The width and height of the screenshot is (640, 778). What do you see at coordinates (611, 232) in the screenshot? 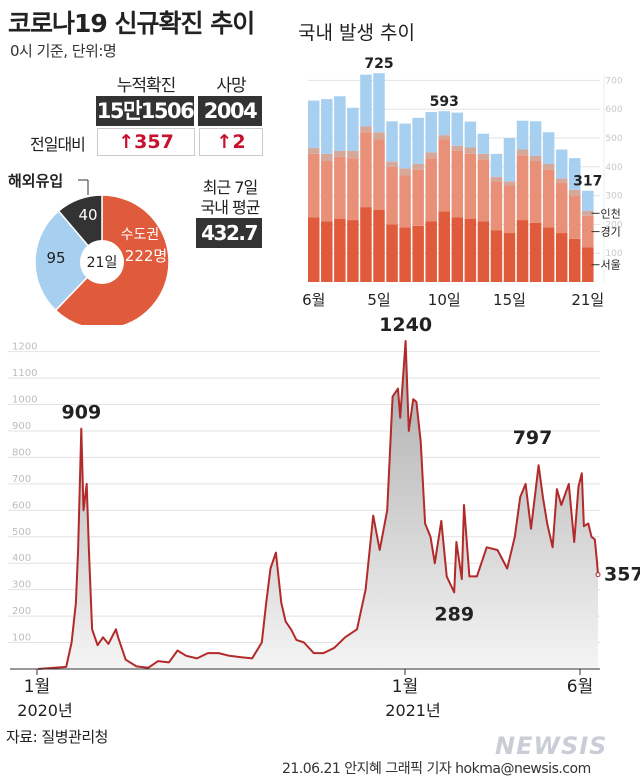
I see `inset-legend-label: 경기` at bounding box center [611, 232].